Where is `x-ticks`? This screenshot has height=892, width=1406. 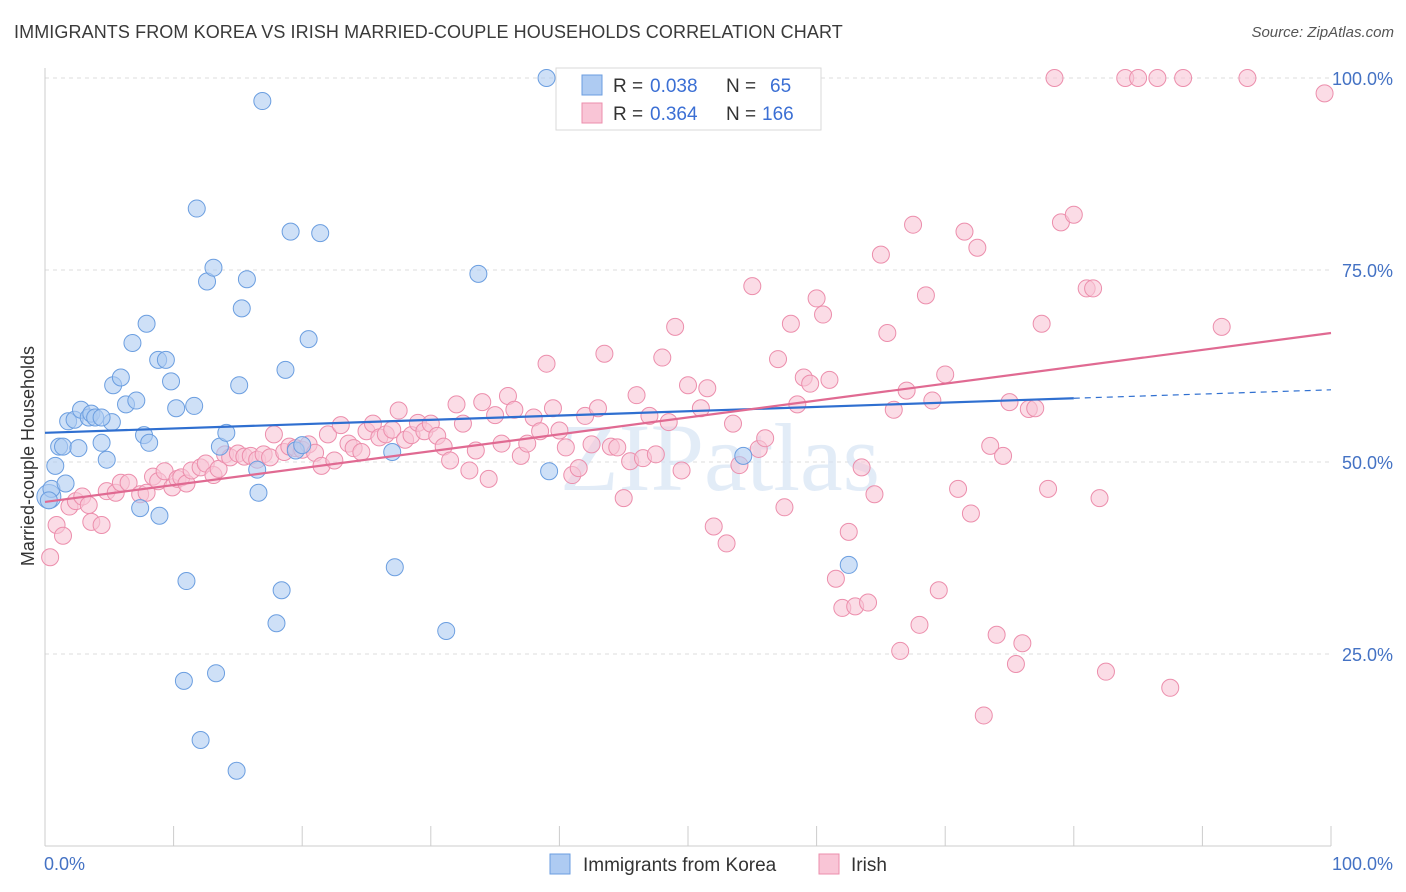 x-ticks is located at coordinates (688, 836).